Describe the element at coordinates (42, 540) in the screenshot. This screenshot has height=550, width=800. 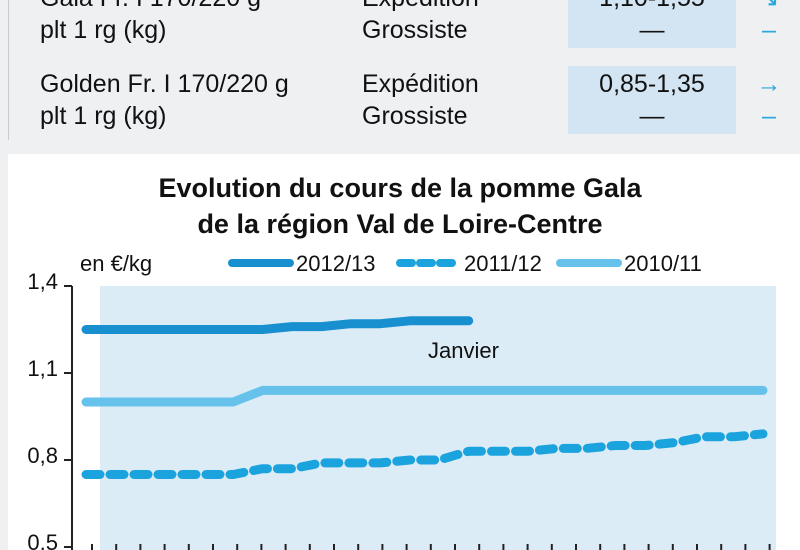
I see `y-tick-label: 0,5` at that location.